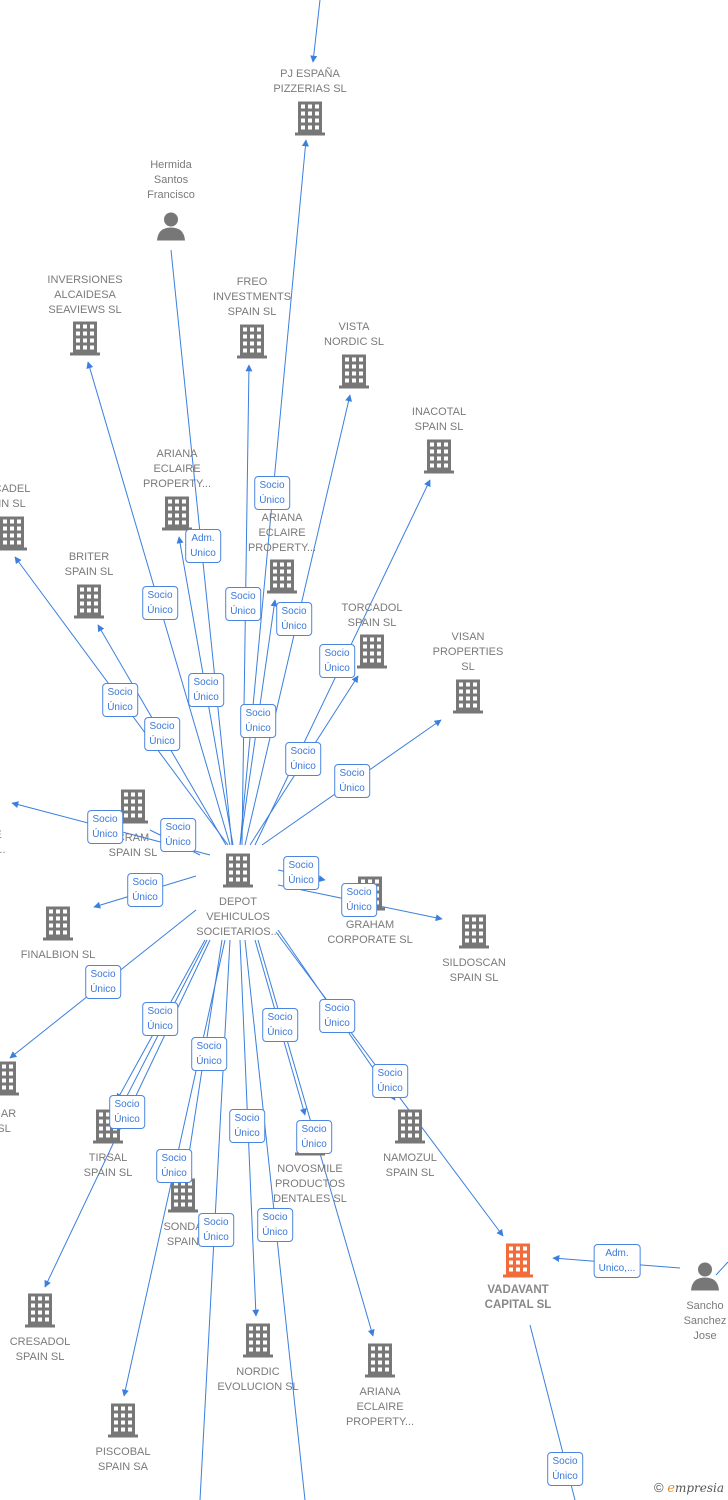 This screenshot has width=728, height=1500. I want to click on node-label-line: FINALBION SL, so click(58, 955).